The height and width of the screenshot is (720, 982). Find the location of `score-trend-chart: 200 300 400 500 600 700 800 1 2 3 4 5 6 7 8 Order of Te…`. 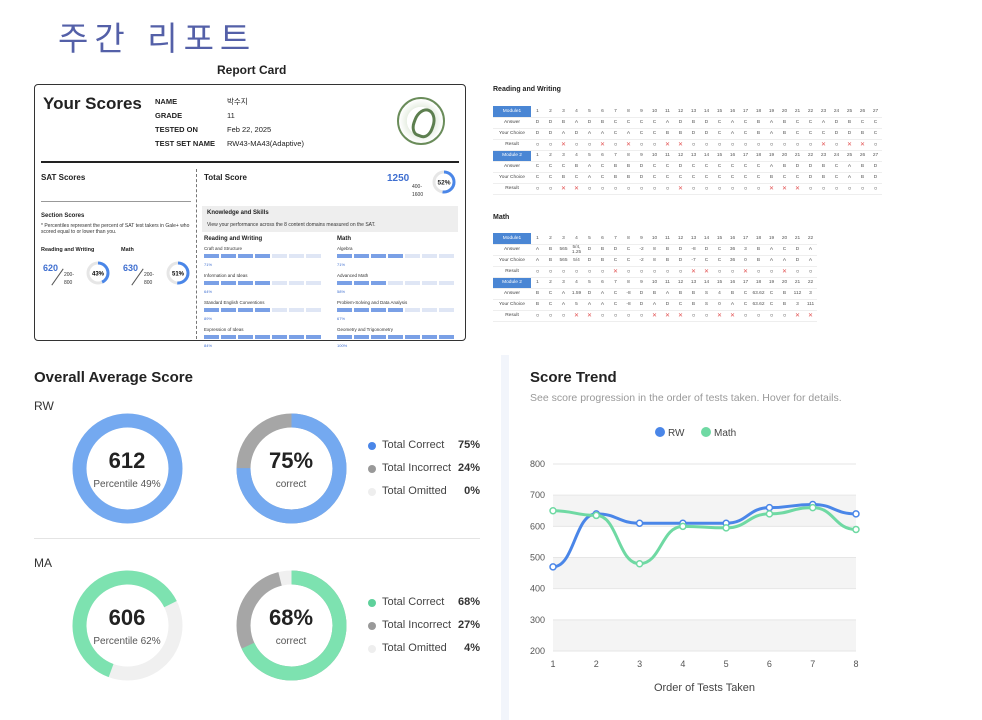

score-trend-chart: 200 300 400 500 600 700 800 1 2 3 4 5 6 7 8 Order of Te… is located at coordinates (695, 560).